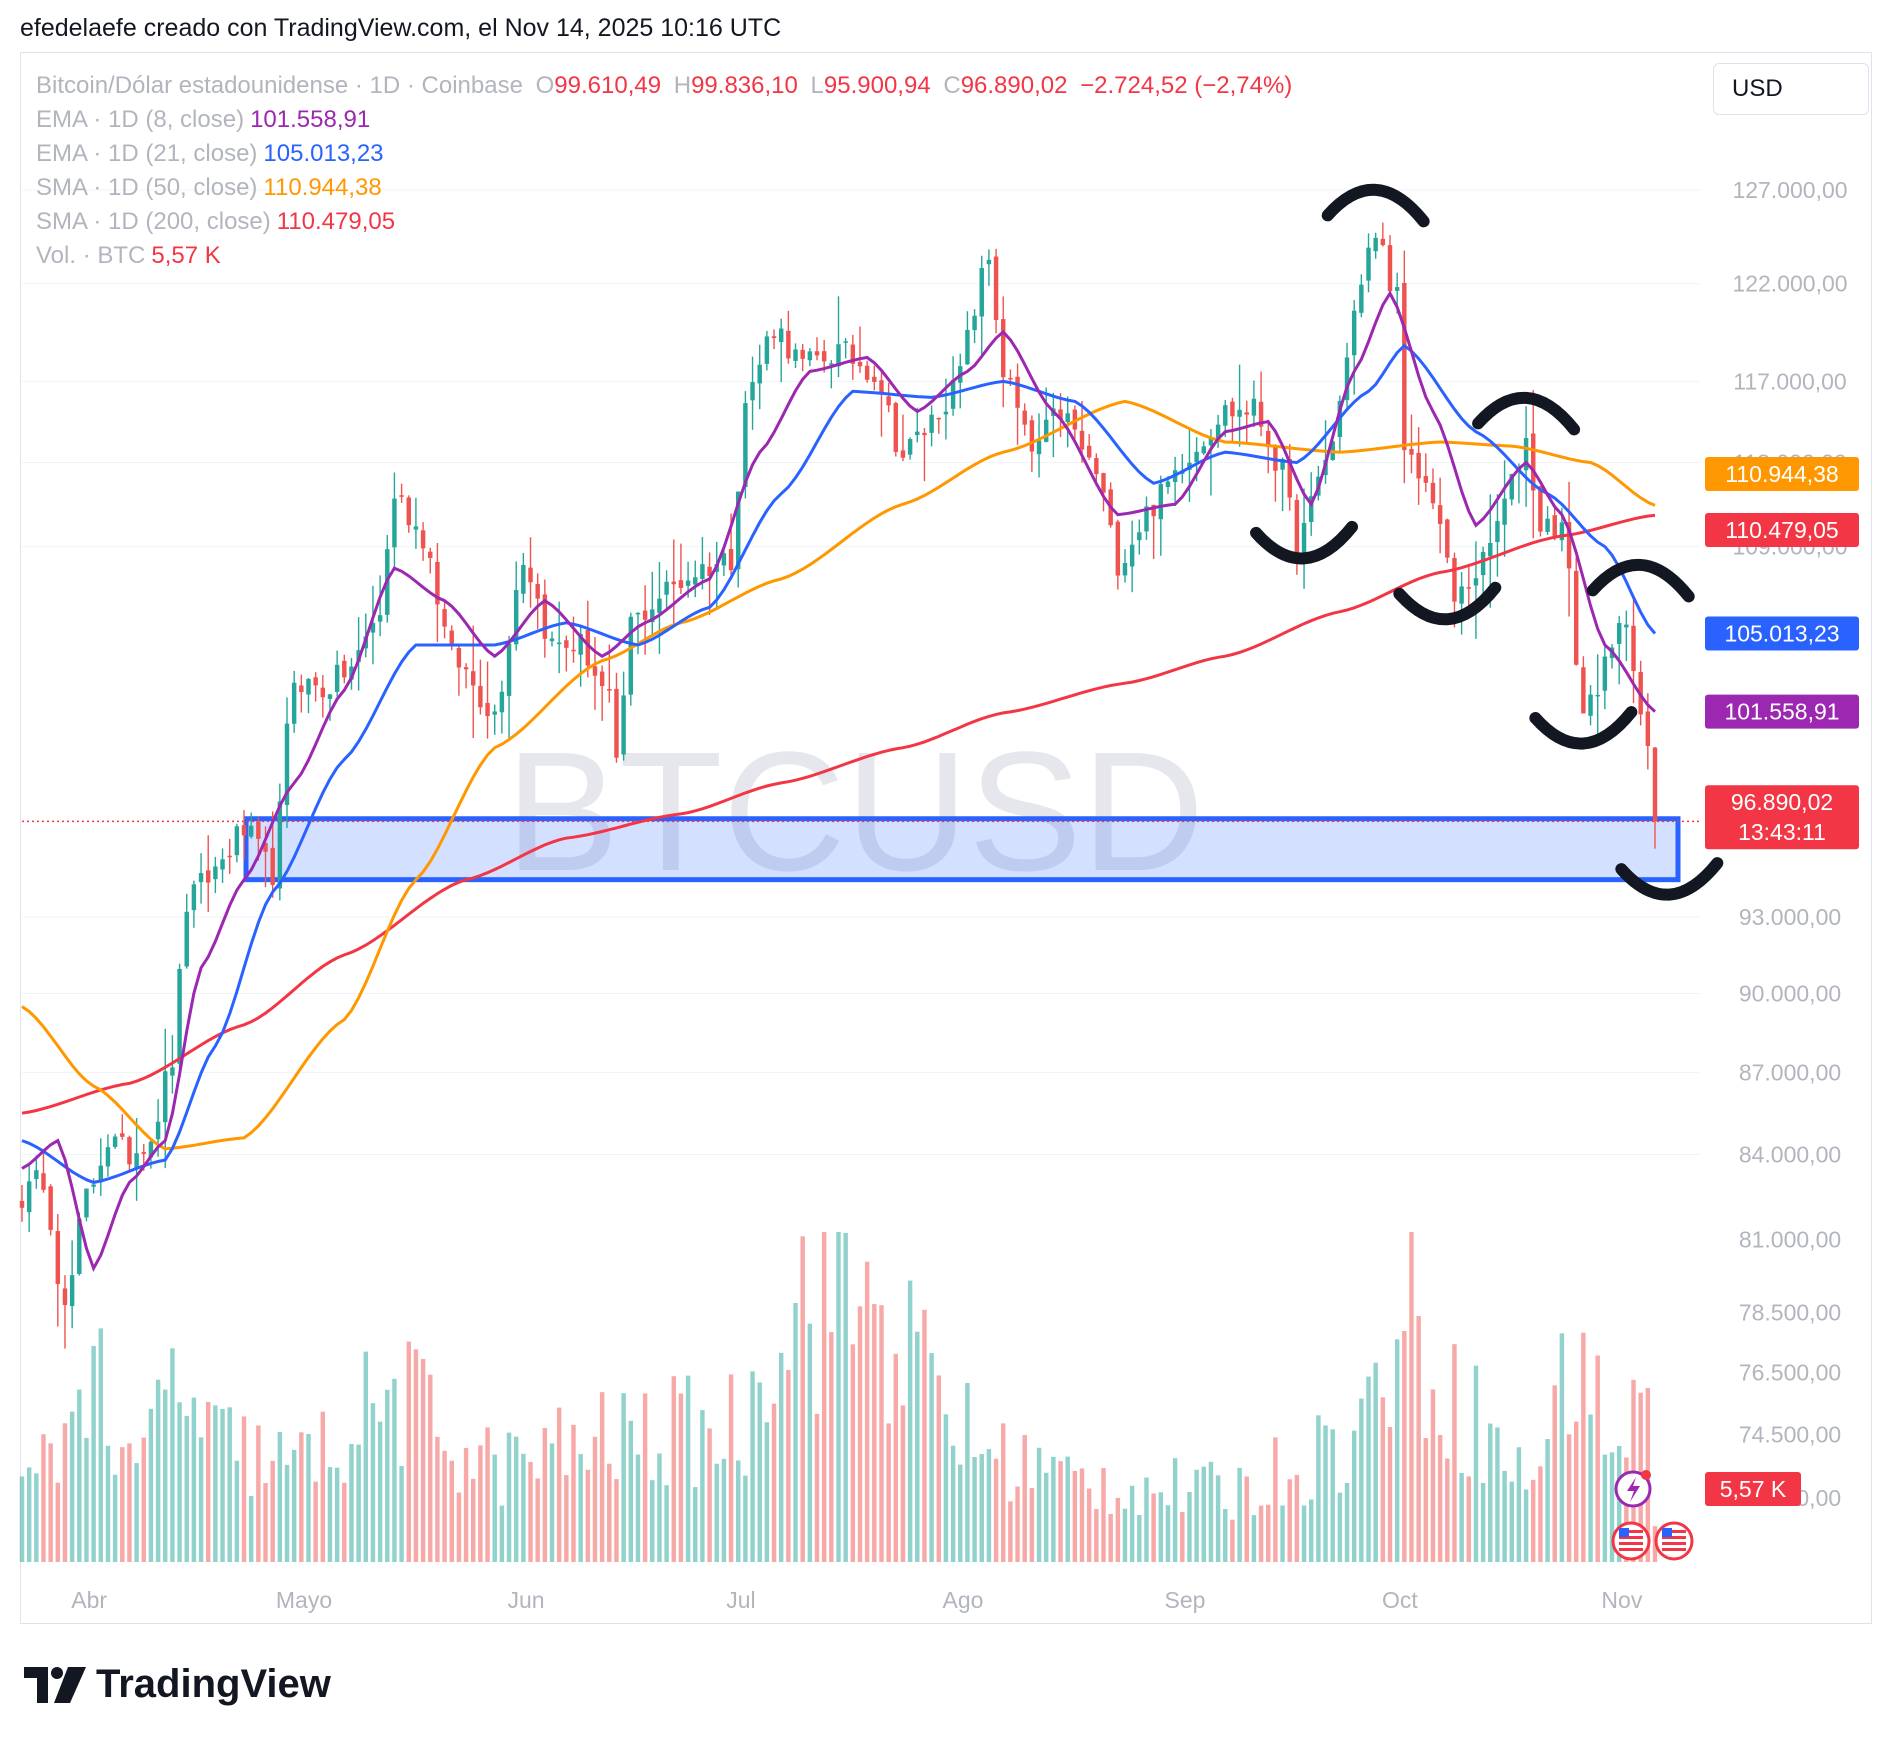 This screenshot has height=1740, width=1892. I want to click on ema21-price-tag: 105.013,23, so click(1781, 634).